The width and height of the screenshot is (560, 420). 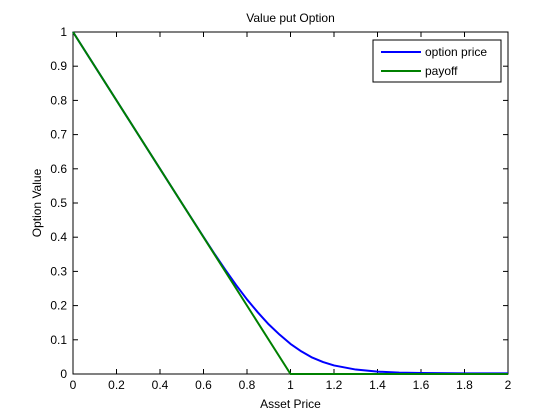 What do you see at coordinates (456, 52) in the screenshot?
I see `legend-label-option-price: option price` at bounding box center [456, 52].